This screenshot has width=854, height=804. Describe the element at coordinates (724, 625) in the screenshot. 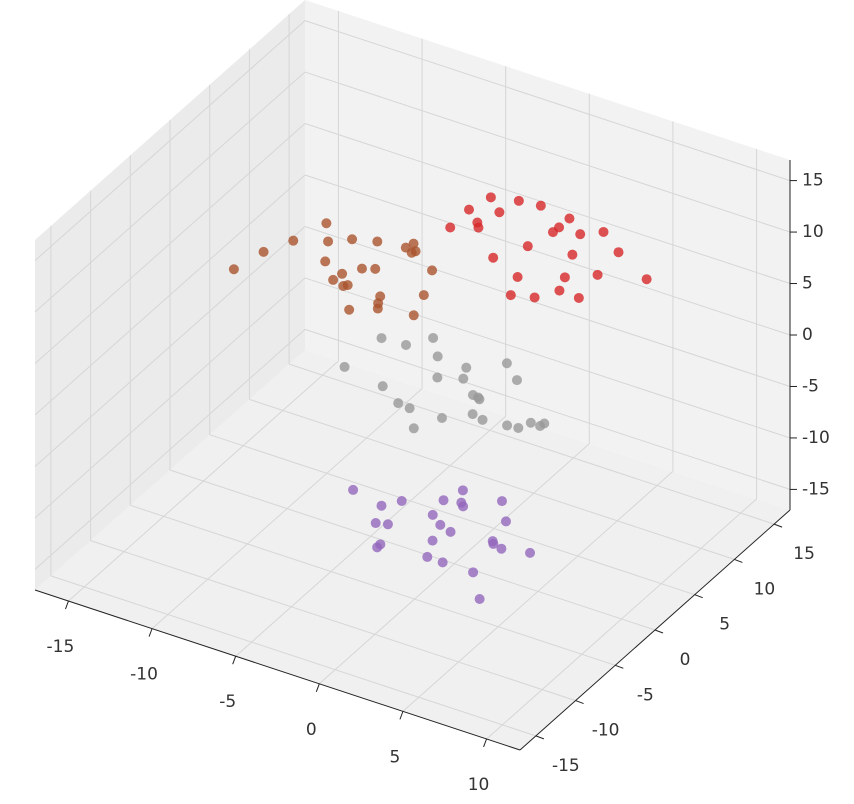

I see `y-tick-label: 5` at that location.